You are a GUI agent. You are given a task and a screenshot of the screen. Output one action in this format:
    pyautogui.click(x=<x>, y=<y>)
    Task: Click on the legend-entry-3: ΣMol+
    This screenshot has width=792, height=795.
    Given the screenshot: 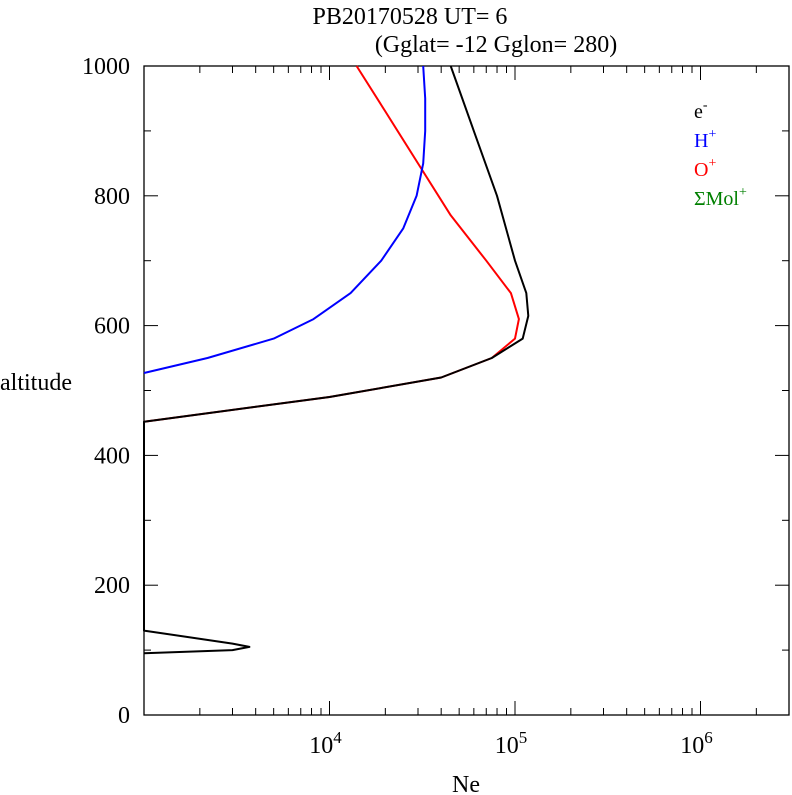 What is the action you would take?
    pyautogui.click(x=720, y=197)
    